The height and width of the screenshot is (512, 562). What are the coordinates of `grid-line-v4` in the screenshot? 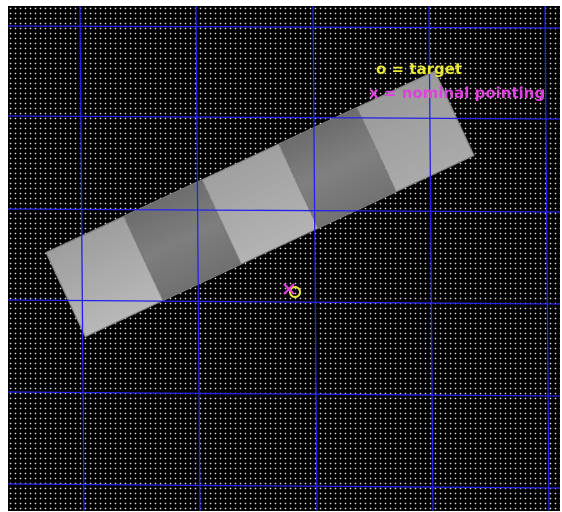 It's located at (431, 258).